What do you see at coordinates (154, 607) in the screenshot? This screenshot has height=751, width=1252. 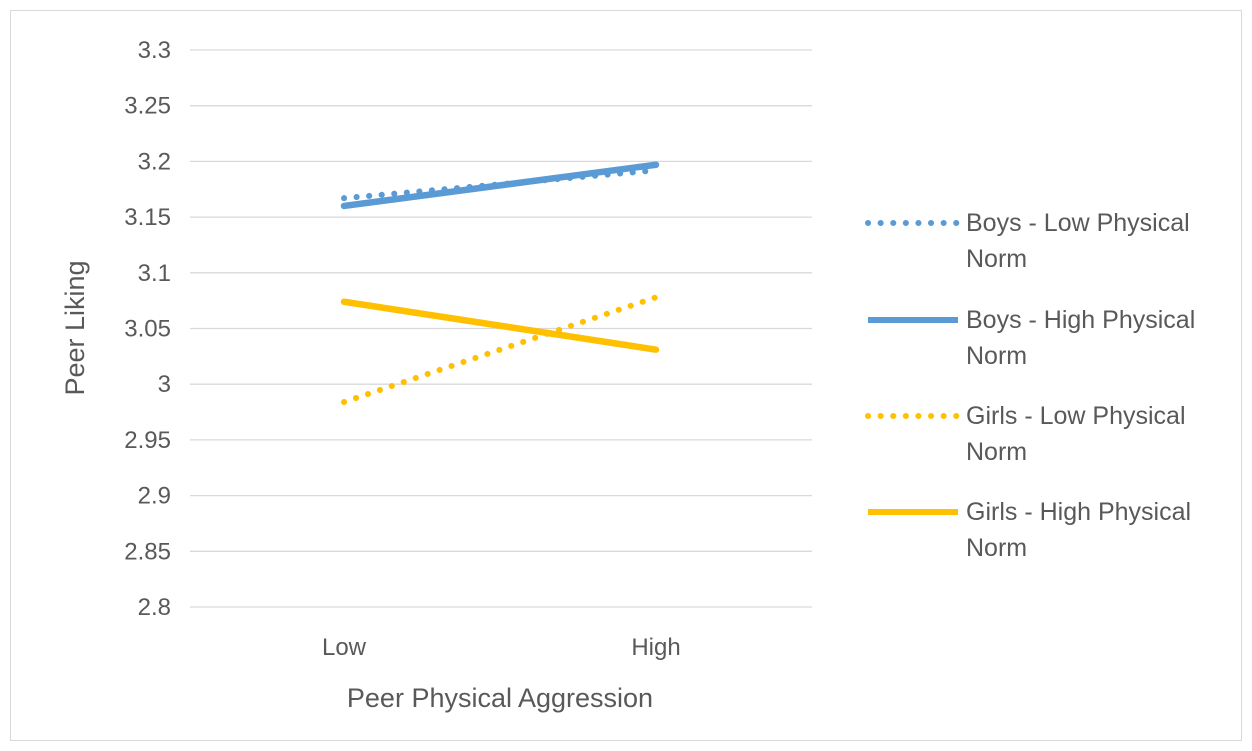 I see `y-tick-label: 2.8` at bounding box center [154, 607].